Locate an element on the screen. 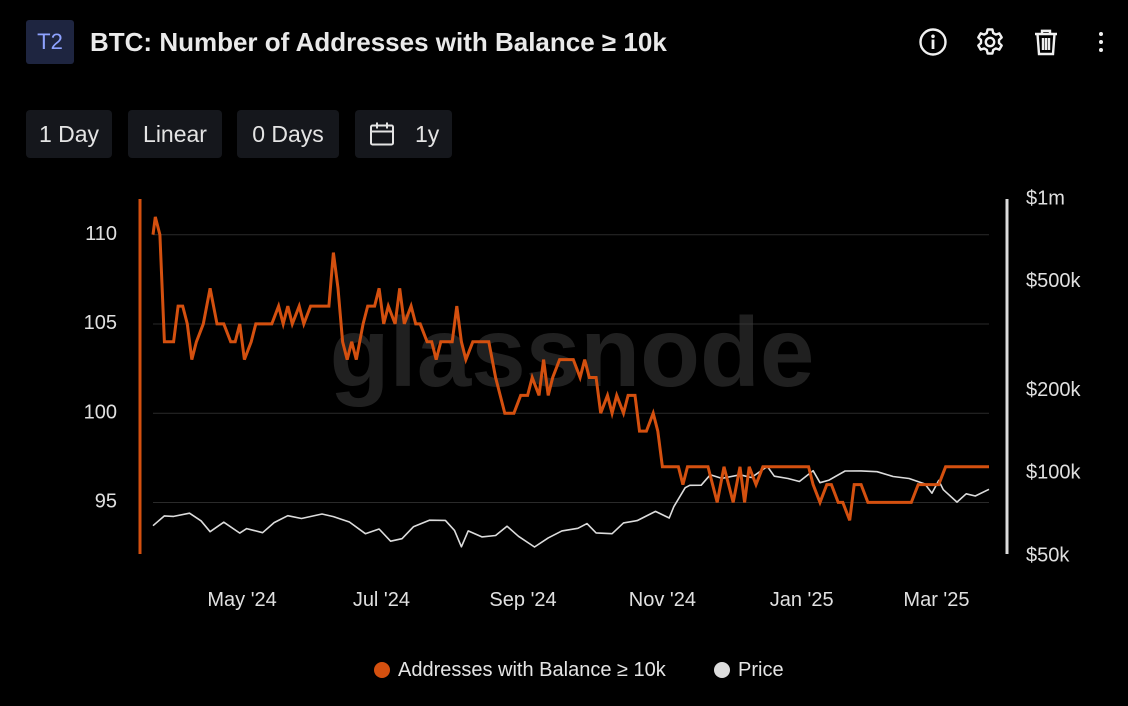  legend-label-addresses: Addresses with Balance ≥ 10k is located at coordinates (532, 670).